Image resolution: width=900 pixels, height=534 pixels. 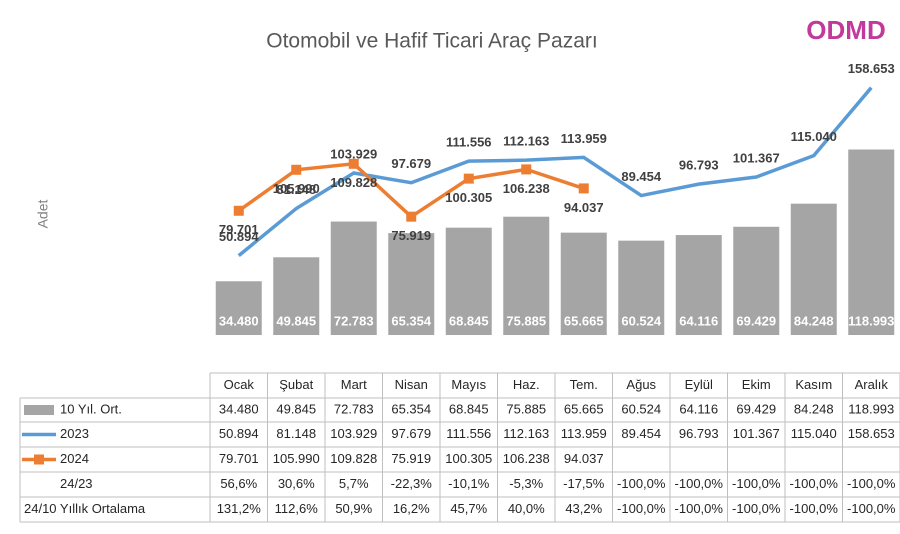 What do you see at coordinates (469, 408) in the screenshot?
I see `table-cell: 68.845` at bounding box center [469, 408].